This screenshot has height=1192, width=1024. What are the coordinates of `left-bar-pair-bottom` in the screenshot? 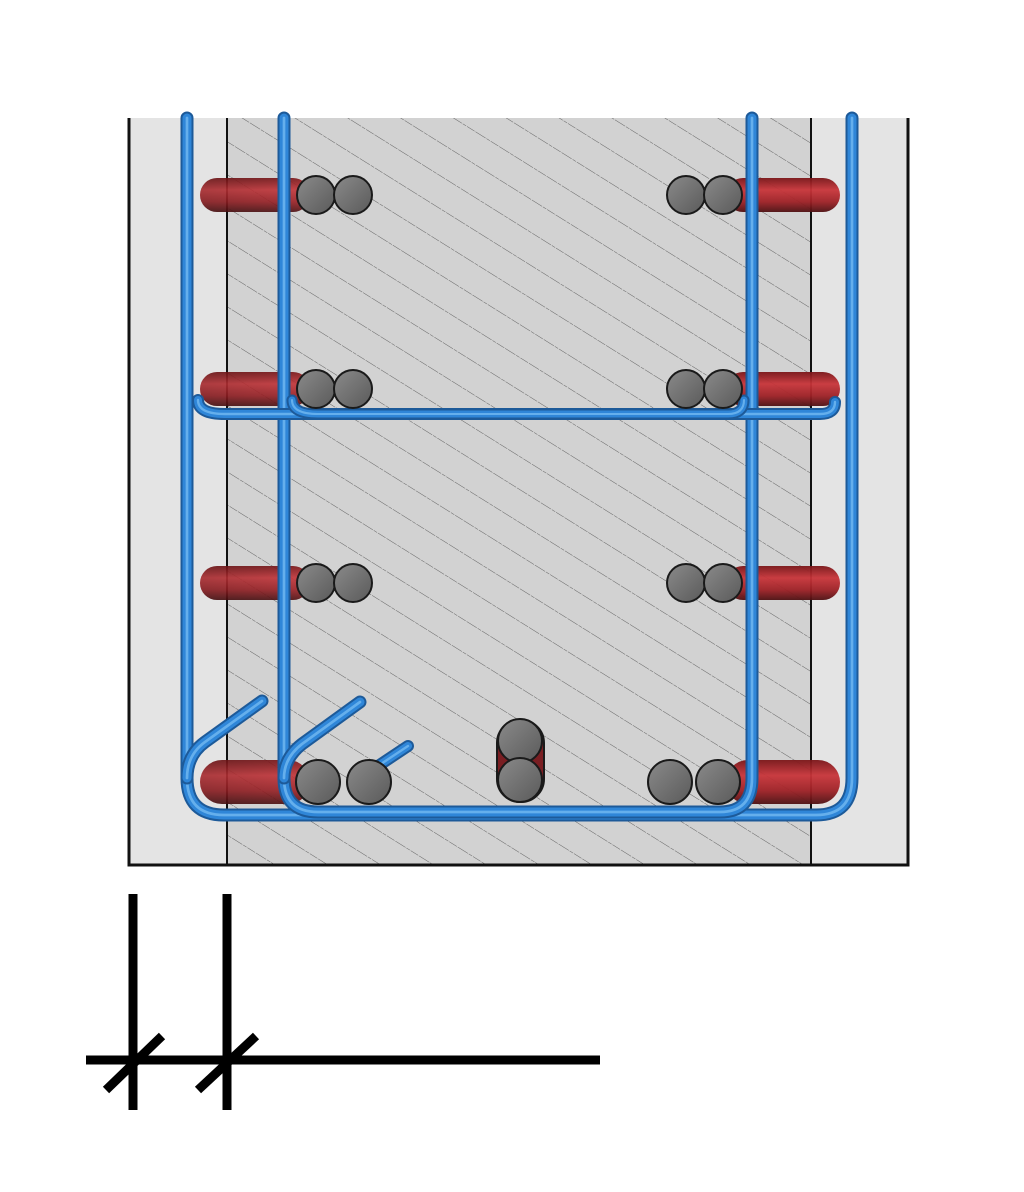 It's located at (343, 782).